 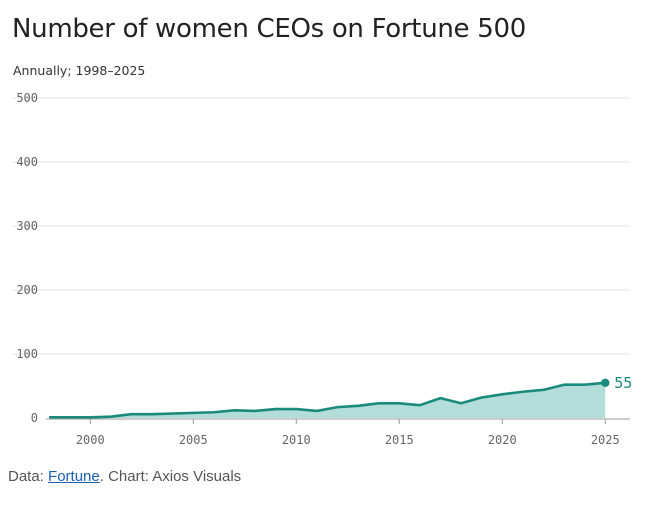 What do you see at coordinates (74, 476) in the screenshot?
I see `source-link-fortune: Fortune` at bounding box center [74, 476].